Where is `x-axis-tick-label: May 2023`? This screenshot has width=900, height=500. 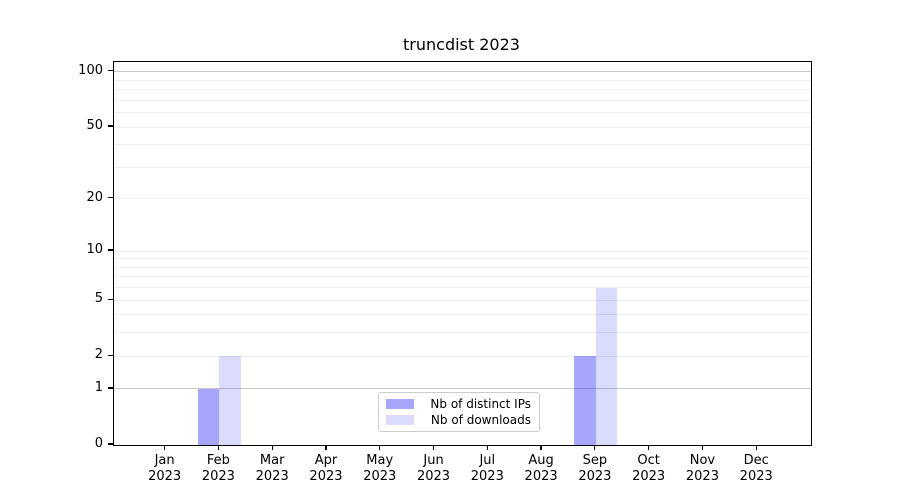
x-axis-tick-label: May 2023 is located at coordinates (380, 469).